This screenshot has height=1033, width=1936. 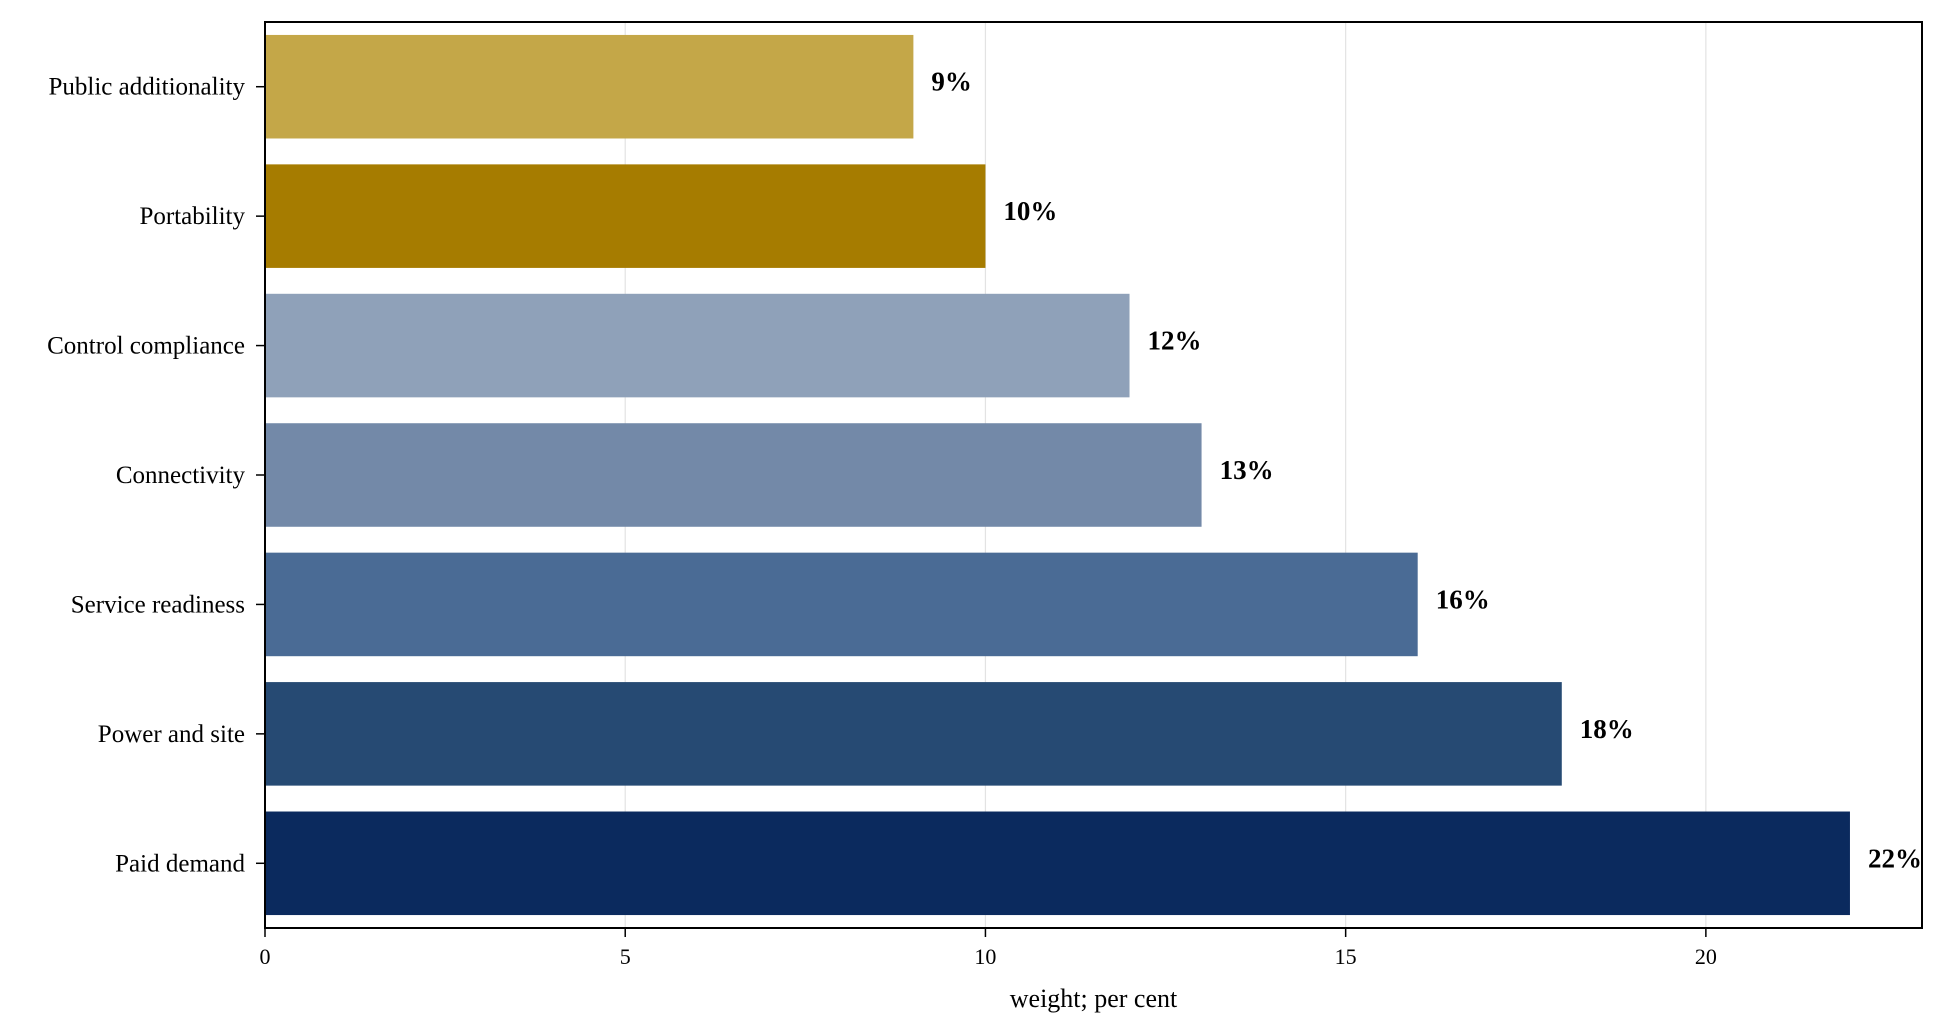 I want to click on x-tick-label-4: 20, so click(x=1706, y=956).